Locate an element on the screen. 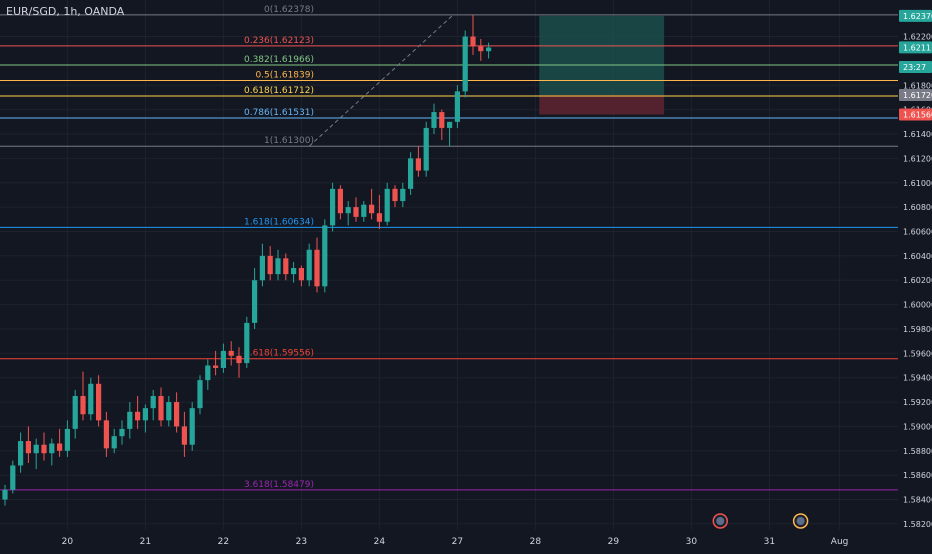  y-tick-label: 1.58600 is located at coordinates (917, 475).